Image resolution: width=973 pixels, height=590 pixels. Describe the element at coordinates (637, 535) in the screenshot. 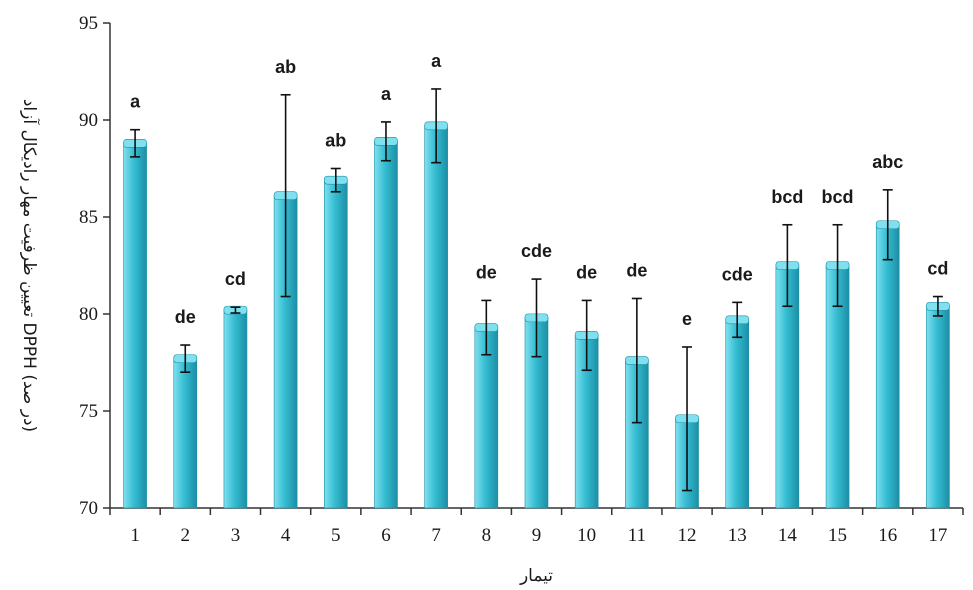

I see `x-tick-label: 11` at that location.